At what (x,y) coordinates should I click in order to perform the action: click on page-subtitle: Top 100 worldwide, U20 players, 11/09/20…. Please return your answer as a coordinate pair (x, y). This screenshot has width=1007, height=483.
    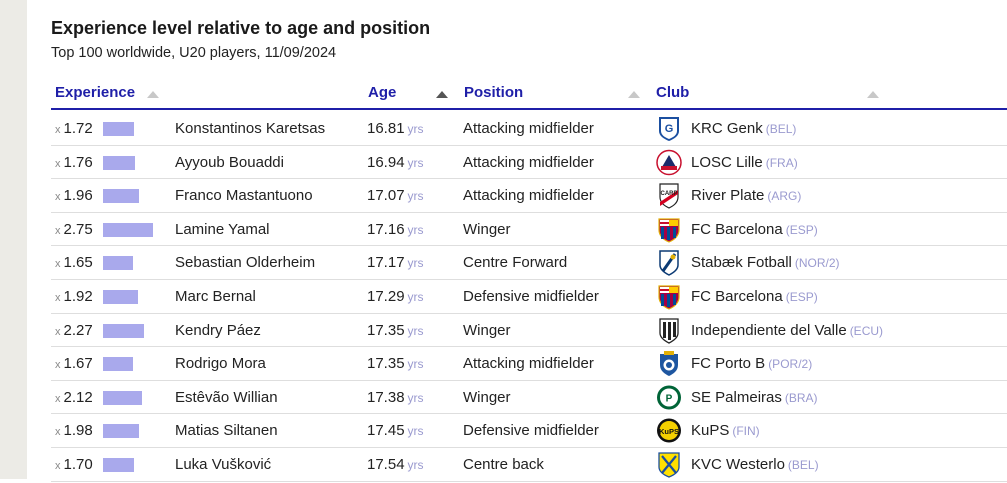
    Looking at the image, I should click on (194, 53).